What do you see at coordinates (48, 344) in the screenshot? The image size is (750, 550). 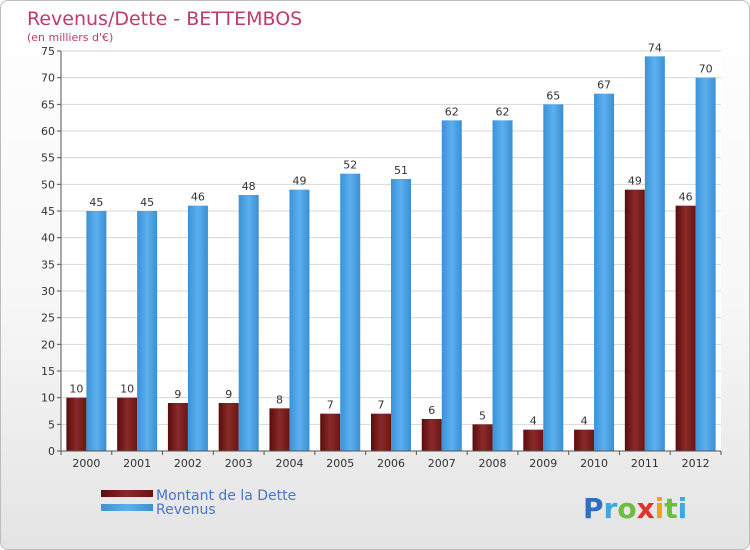 I see `y-tick-label: 20` at bounding box center [48, 344].